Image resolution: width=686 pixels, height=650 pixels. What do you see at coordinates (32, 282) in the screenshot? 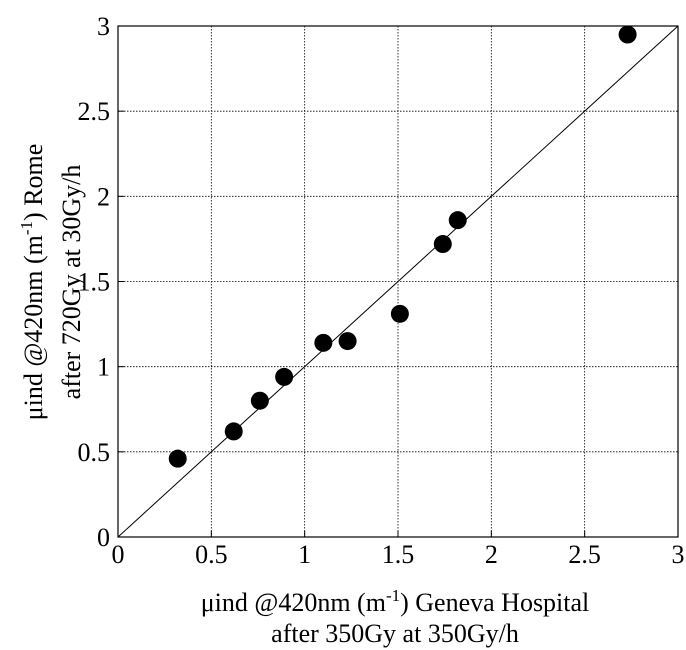
I see `y-axis-label-line1: μind @420nm (m-1) Rome` at bounding box center [32, 282].